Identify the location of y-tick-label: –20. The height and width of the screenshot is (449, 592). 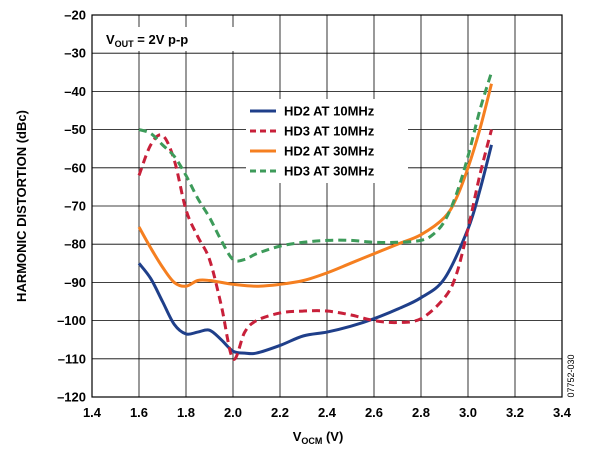
(75, 15).